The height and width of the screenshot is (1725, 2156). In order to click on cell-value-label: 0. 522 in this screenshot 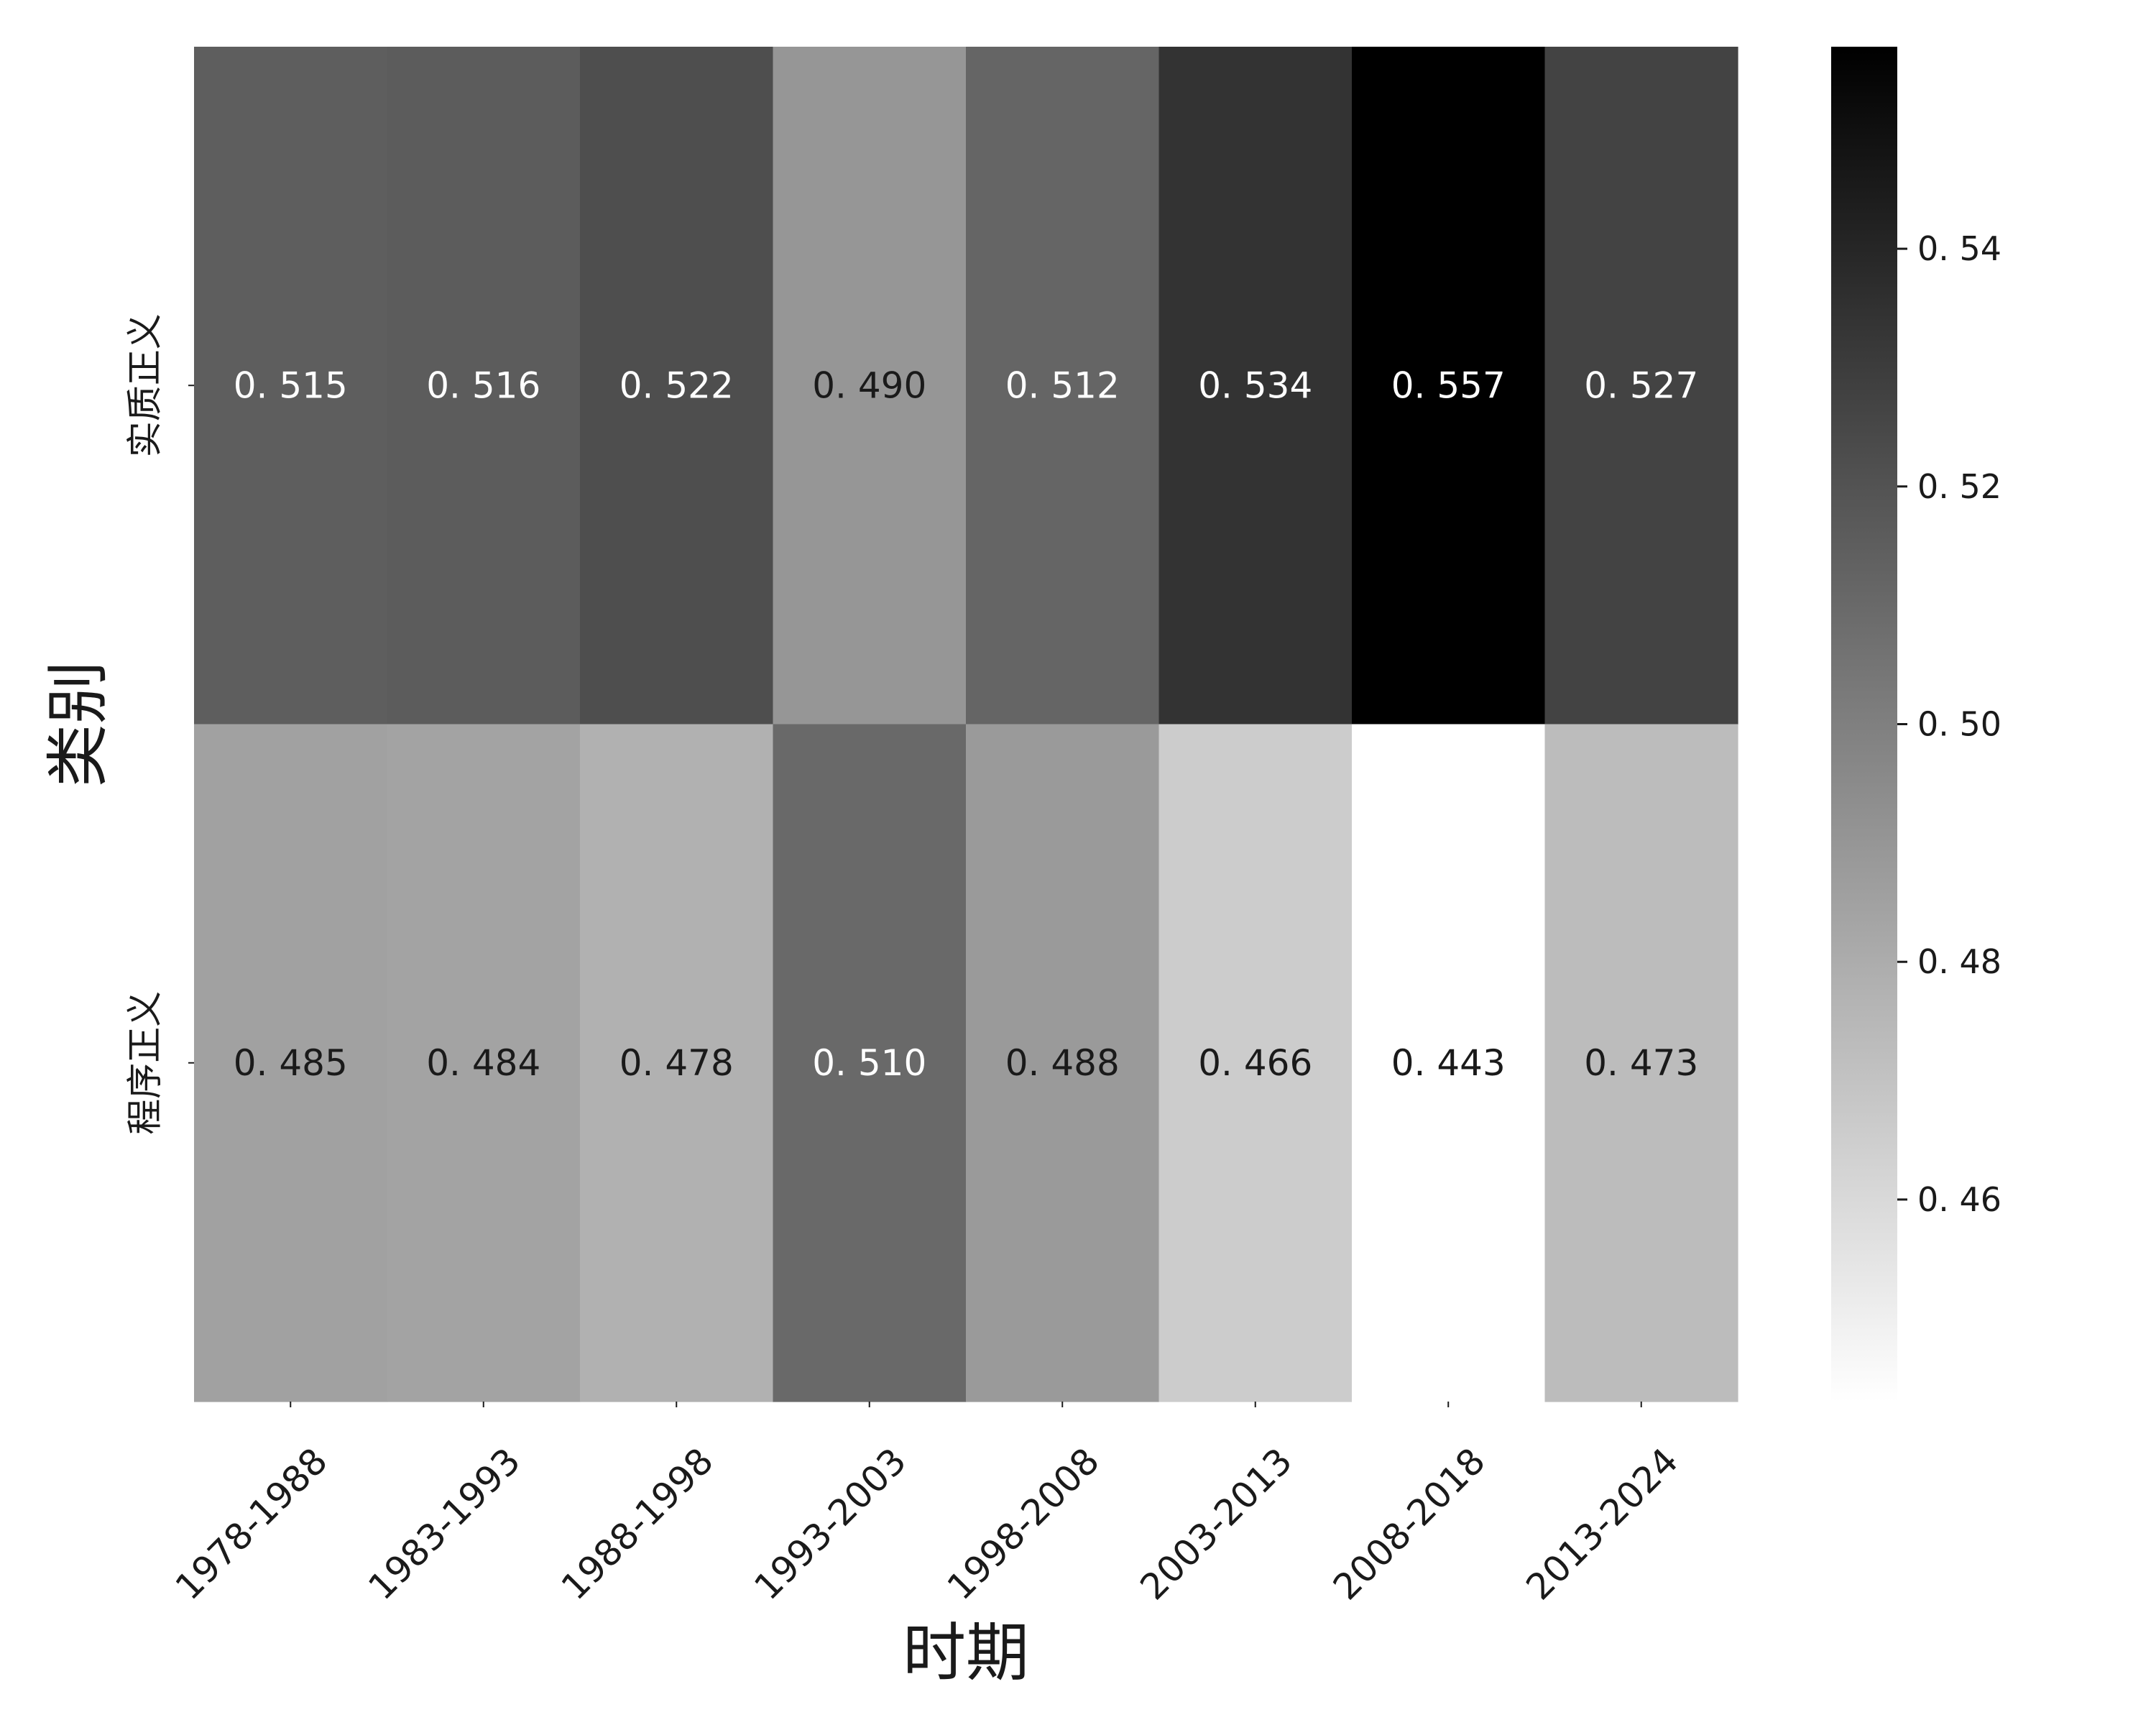, I will do `click(676, 385)`.